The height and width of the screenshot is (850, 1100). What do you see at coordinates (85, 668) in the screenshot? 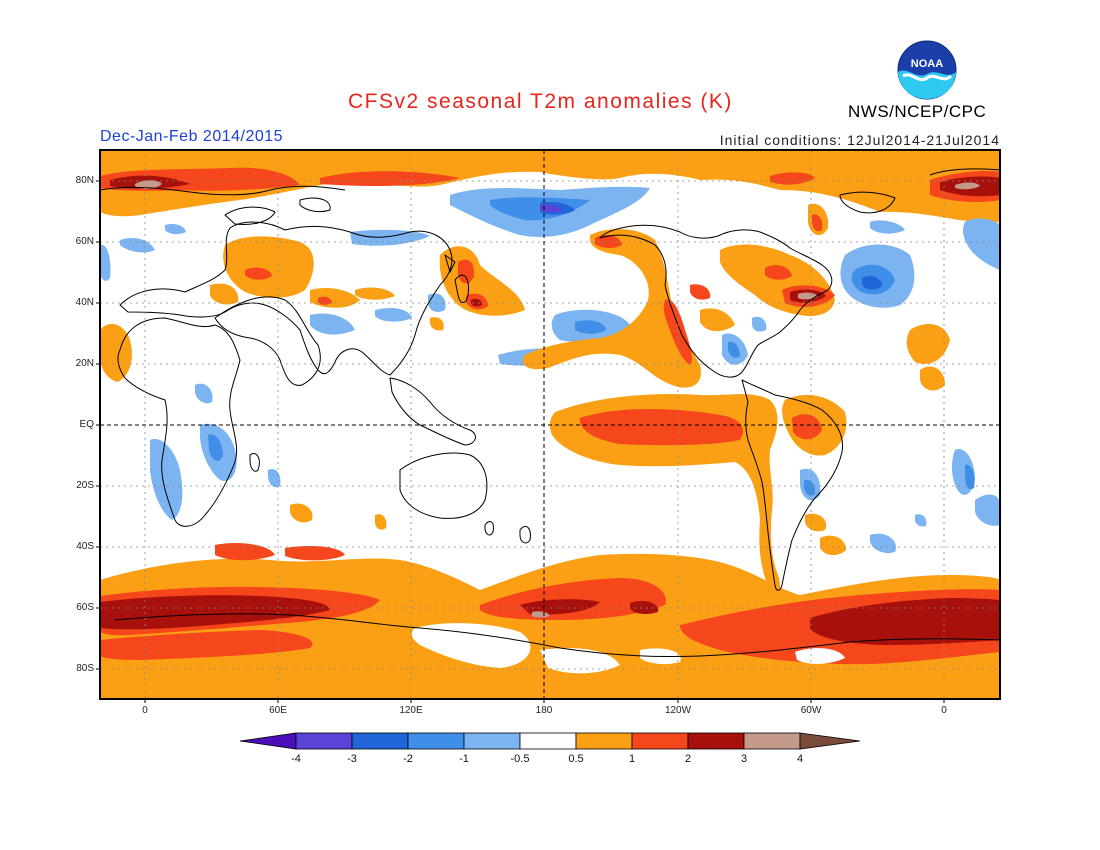
I see `lat-label: 80S` at bounding box center [85, 668].